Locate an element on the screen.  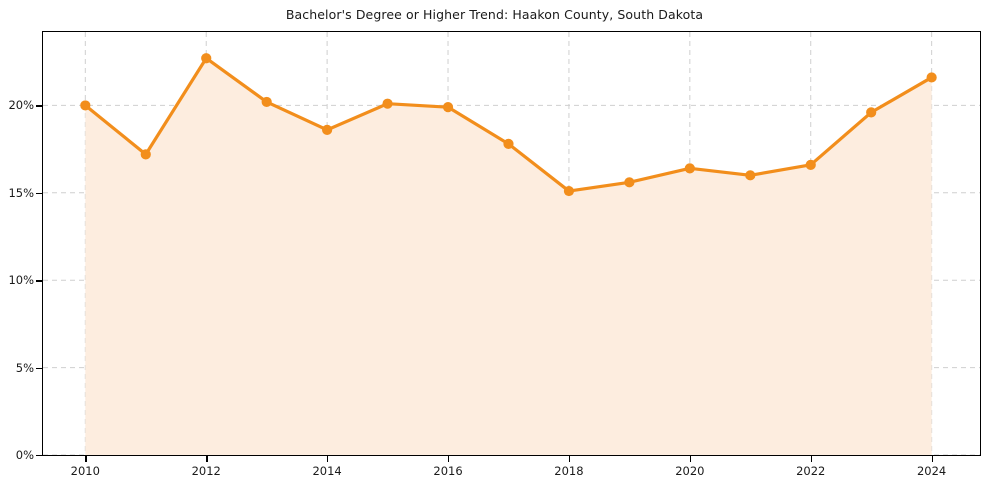
x-tick-mark-2012 is located at coordinates (207, 459).